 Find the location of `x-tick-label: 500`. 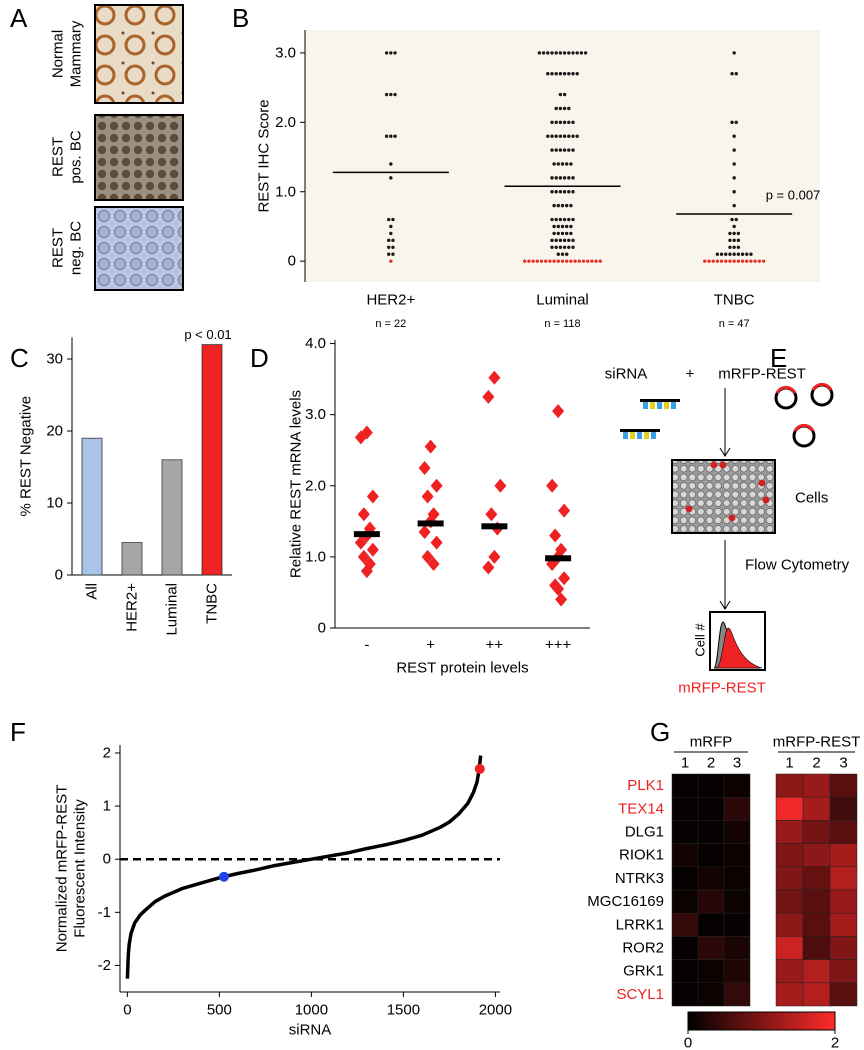

x-tick-label: 500 is located at coordinates (219, 1010).